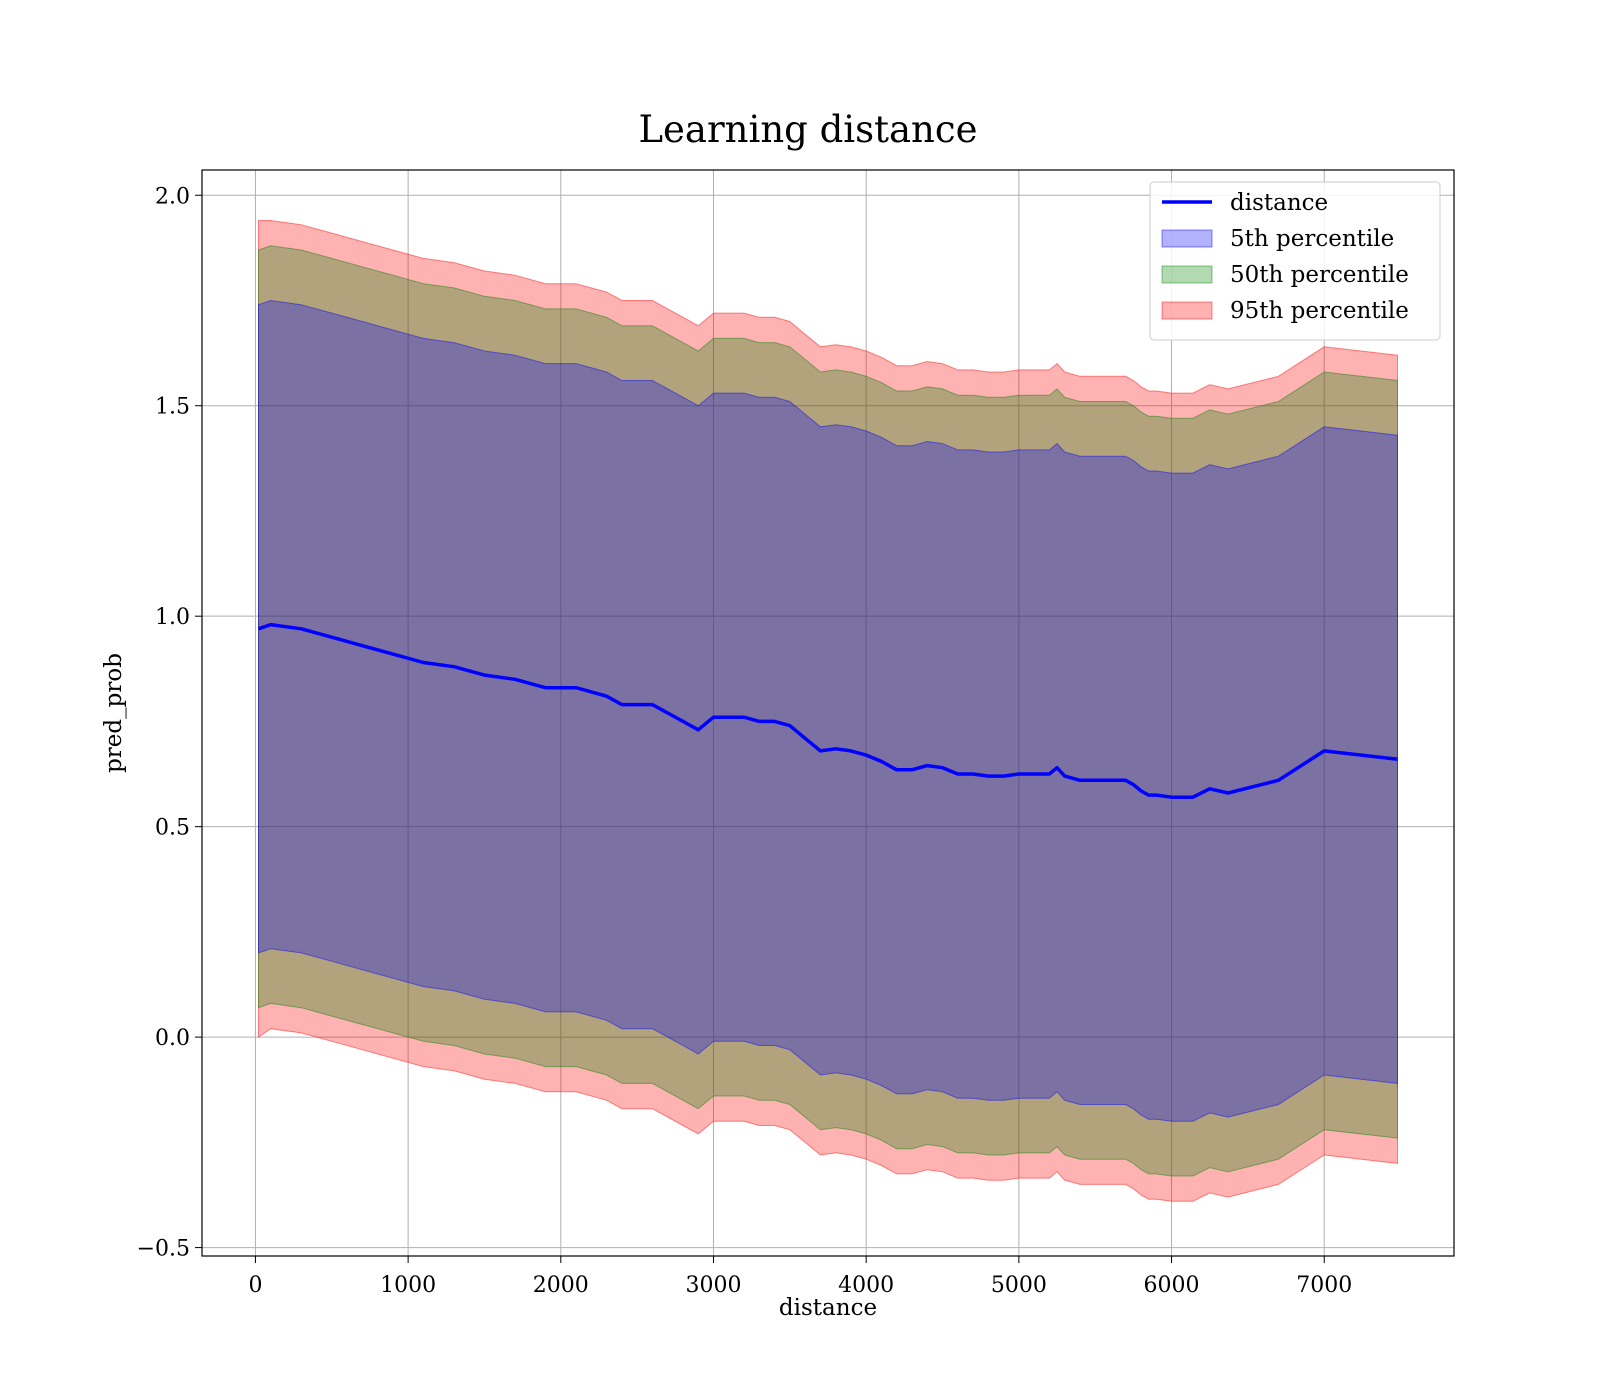 This screenshot has width=1600, height=1400. I want to click on x-tick-label: 4000, so click(866, 1285).